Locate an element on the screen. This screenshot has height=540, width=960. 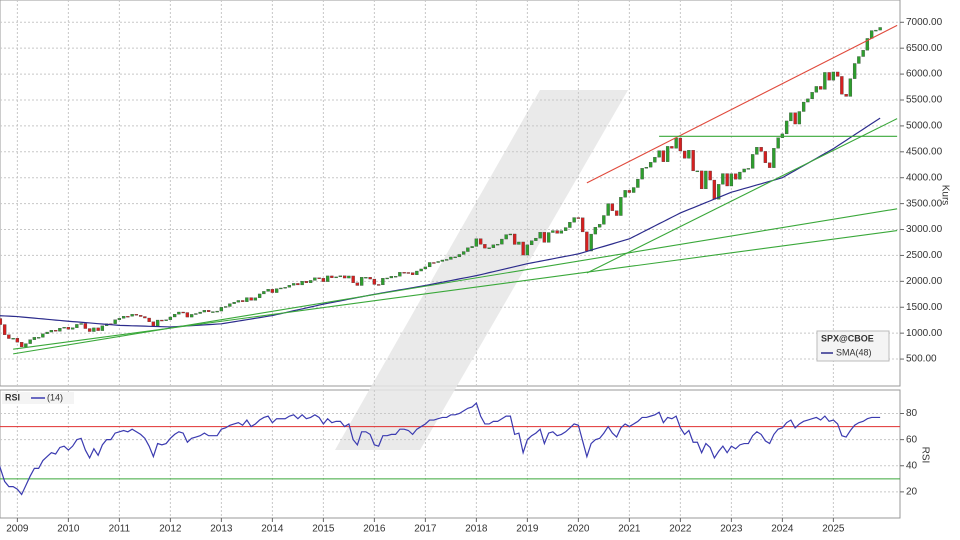
y-tick-label: 4000.00 is located at coordinates (924, 177).